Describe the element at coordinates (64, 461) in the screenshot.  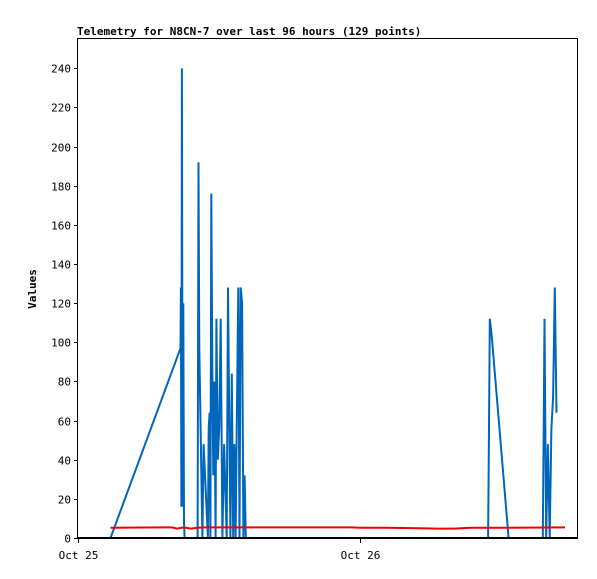
I see `y-tick-label: 40` at that location.